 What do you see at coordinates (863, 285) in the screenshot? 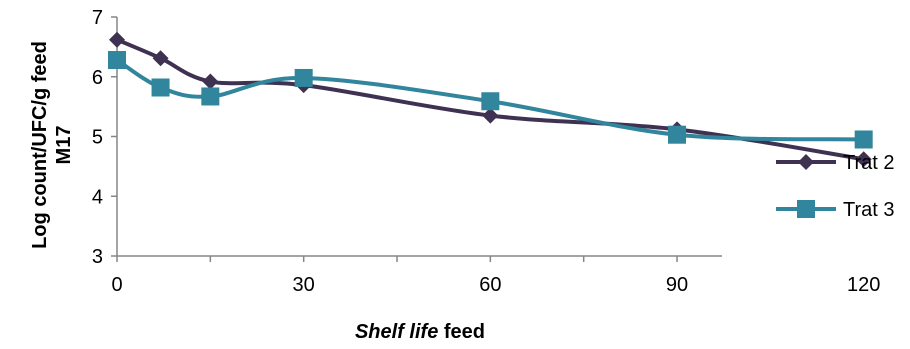
I see `x-tick-label: 120` at bounding box center [863, 285].